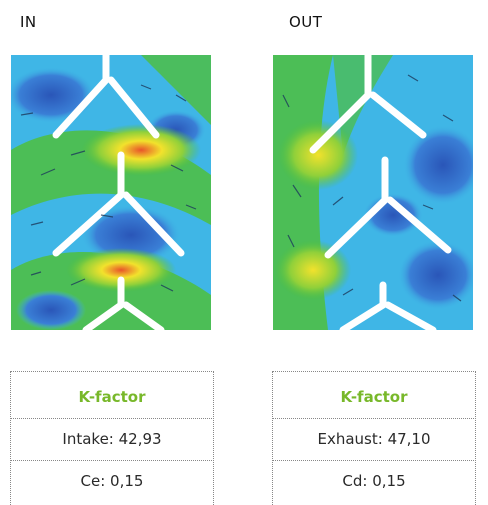 The width and height of the screenshot is (488, 505). I want to click on cd-value: Cd: 0,15, so click(374, 481).